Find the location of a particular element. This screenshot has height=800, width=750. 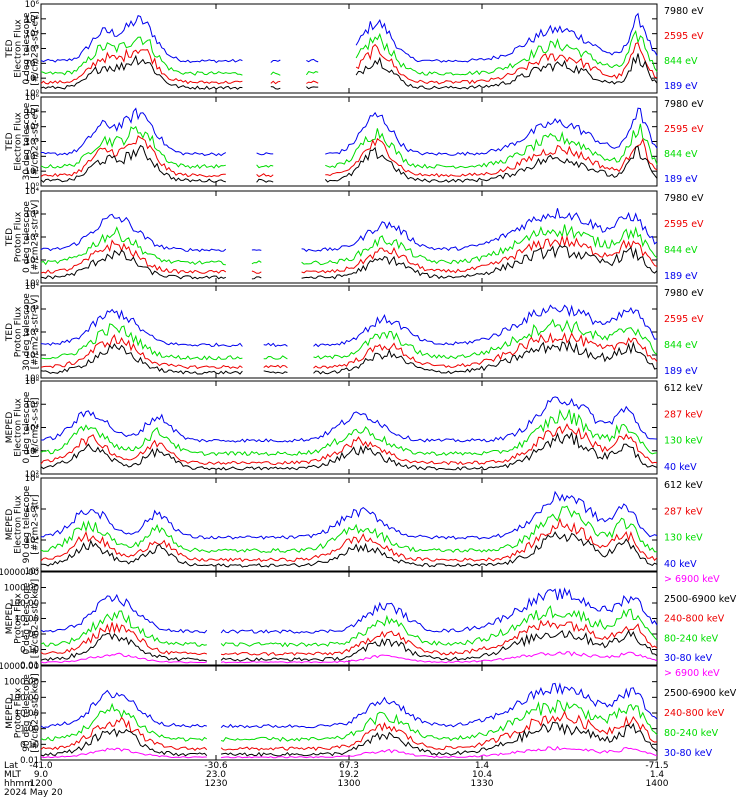

legend-entry: 80-240 keV is located at coordinates (691, 638).